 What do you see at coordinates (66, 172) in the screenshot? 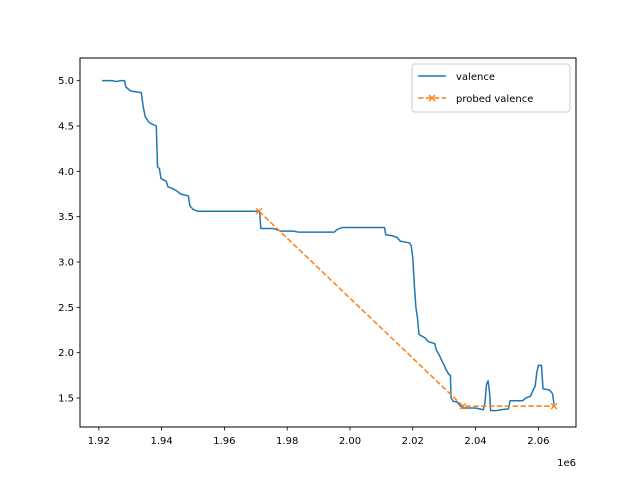
I see `y-tick-label: 4.0` at bounding box center [66, 172].